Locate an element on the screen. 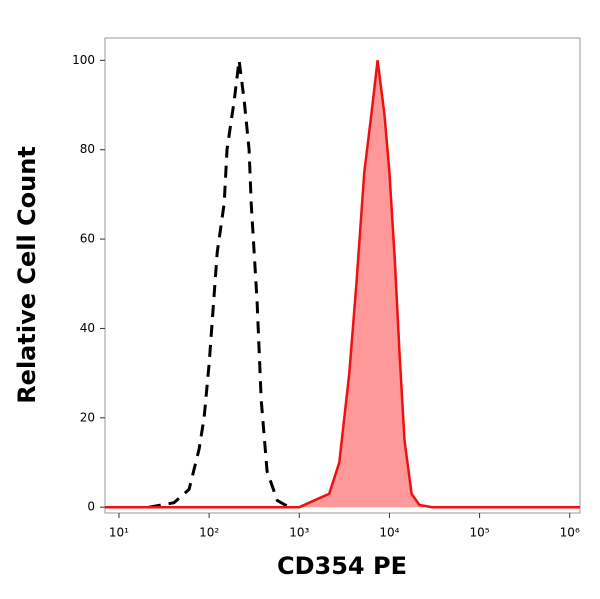  x-tick-label: 10⁴ is located at coordinates (389, 533).